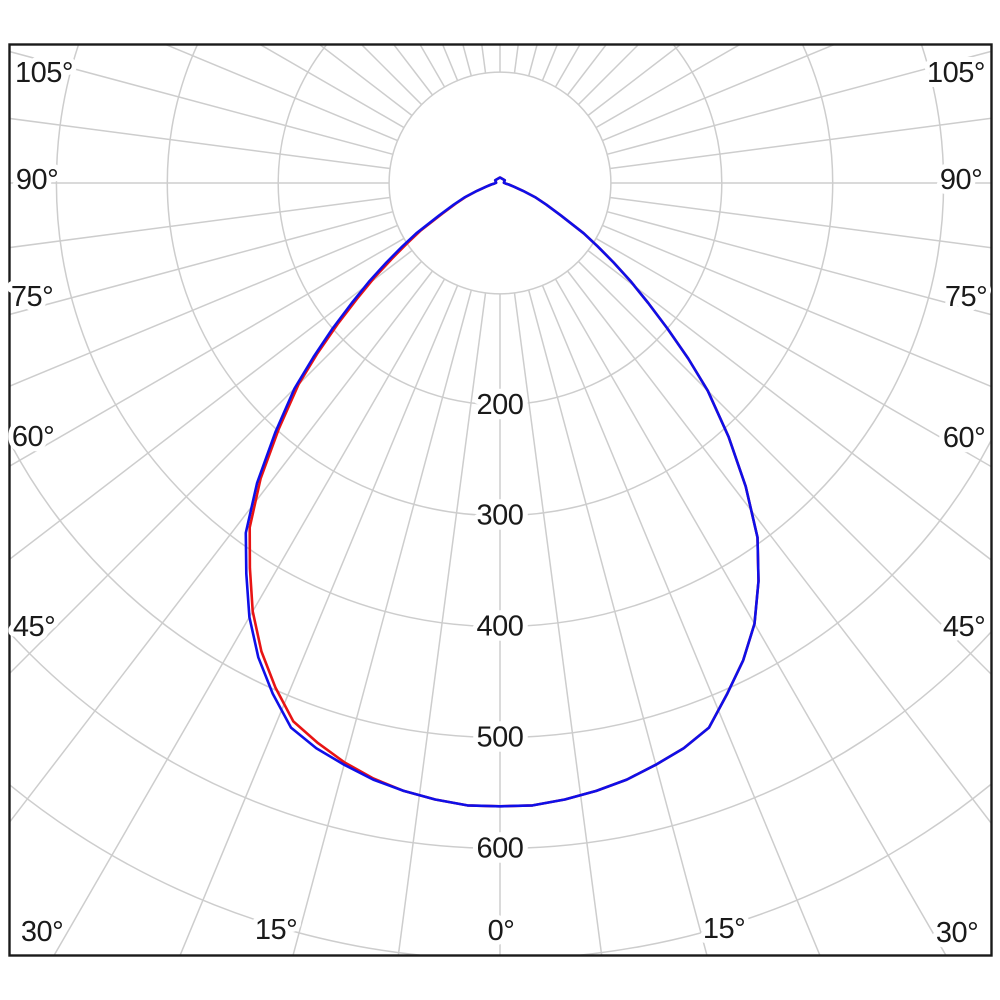 The image size is (1000, 1000). What do you see at coordinates (500, 848) in the screenshot?
I see `radial-tick-label: 600` at bounding box center [500, 848].